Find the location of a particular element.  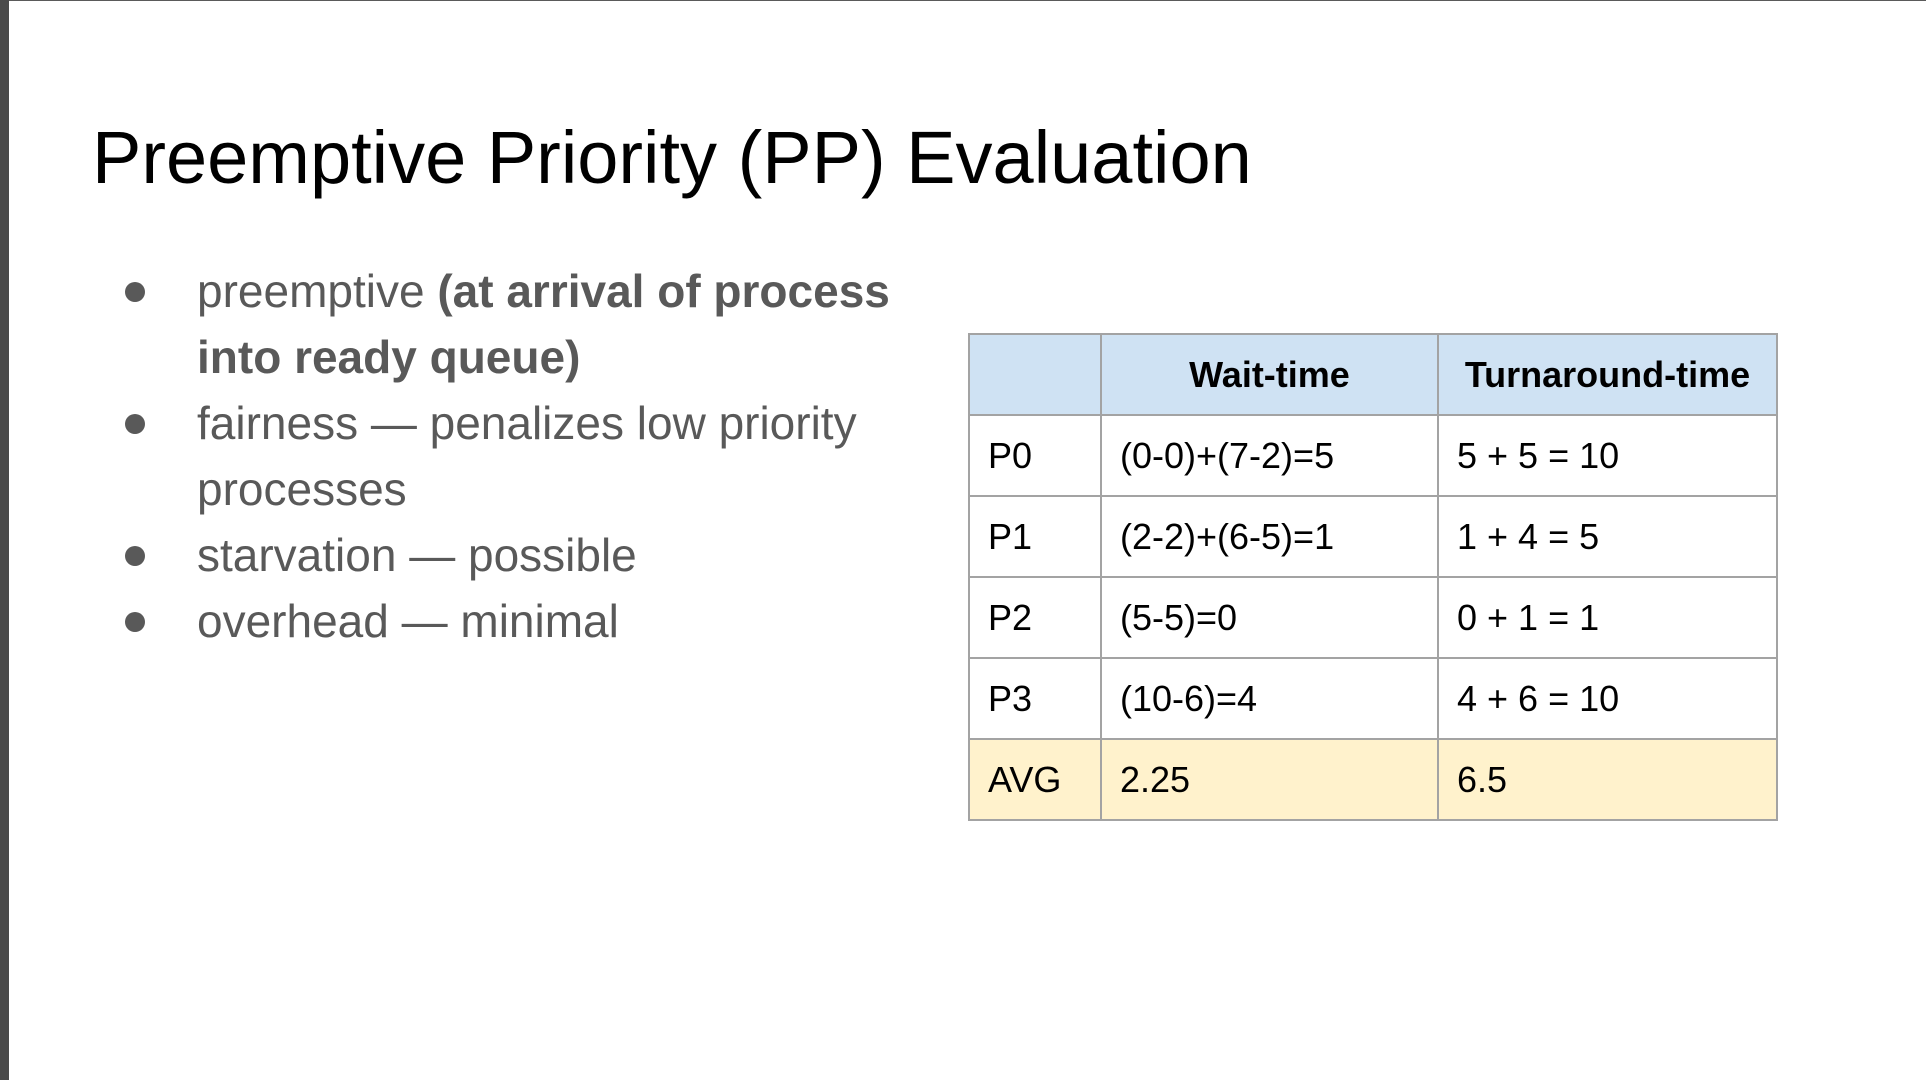

table-row: P1 (2-2)+(6-5)=1 1 + 4 = 5 is located at coordinates (1373, 536).